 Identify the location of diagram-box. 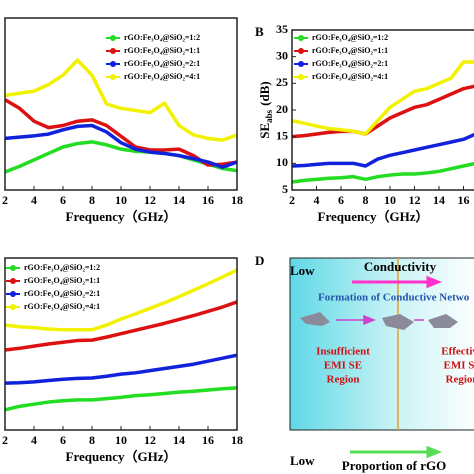
(381, 344).